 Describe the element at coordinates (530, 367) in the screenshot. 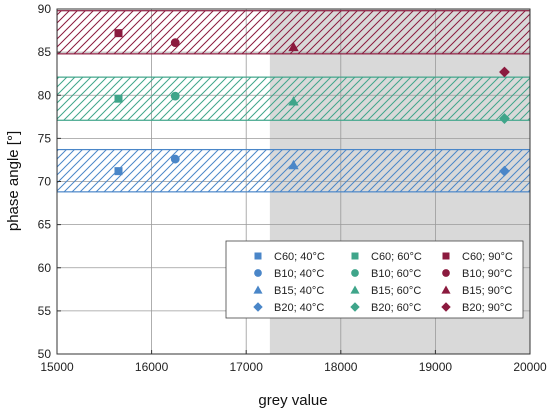

I see `x-tick-label: 20000` at that location.